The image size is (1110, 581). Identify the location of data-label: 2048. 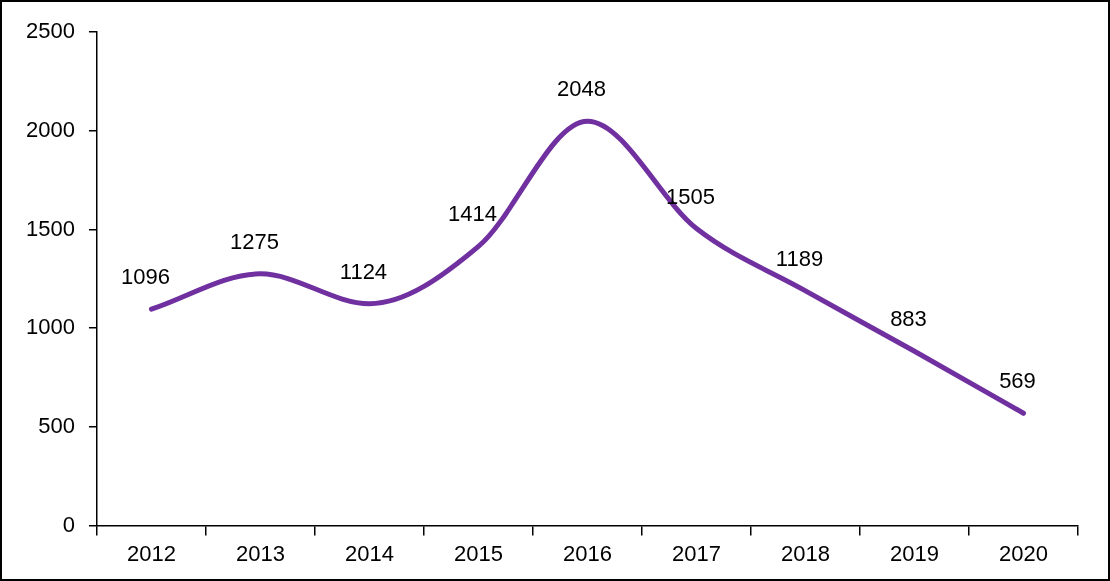
(581, 89).